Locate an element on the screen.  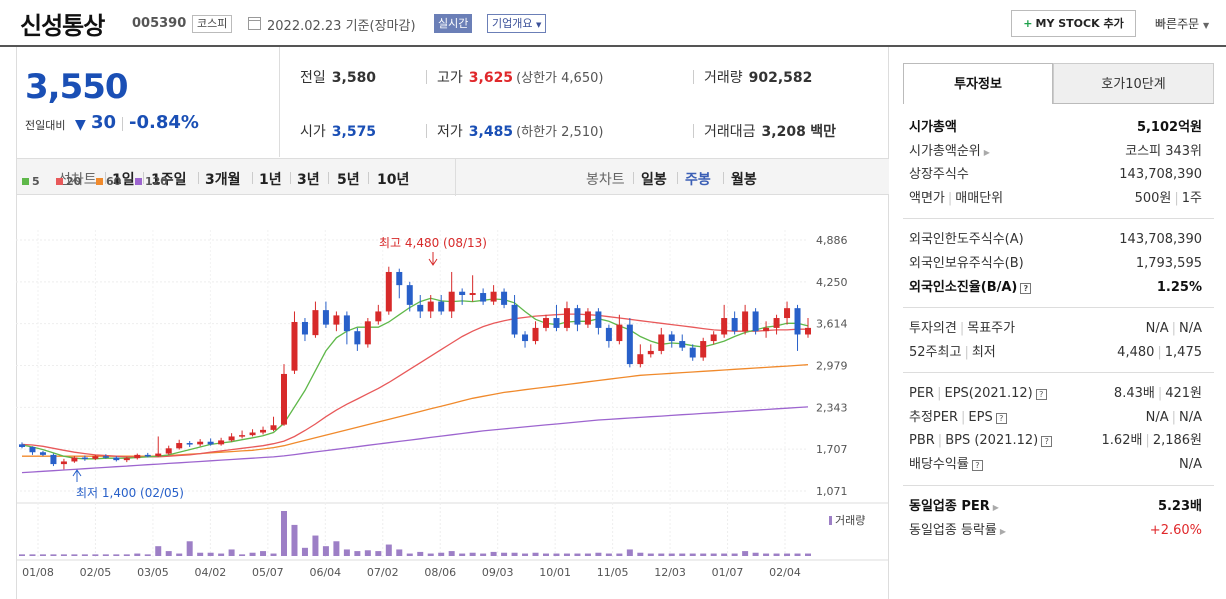
add-mystock-button: + MY STOCK 추가 is located at coordinates (1073, 23).